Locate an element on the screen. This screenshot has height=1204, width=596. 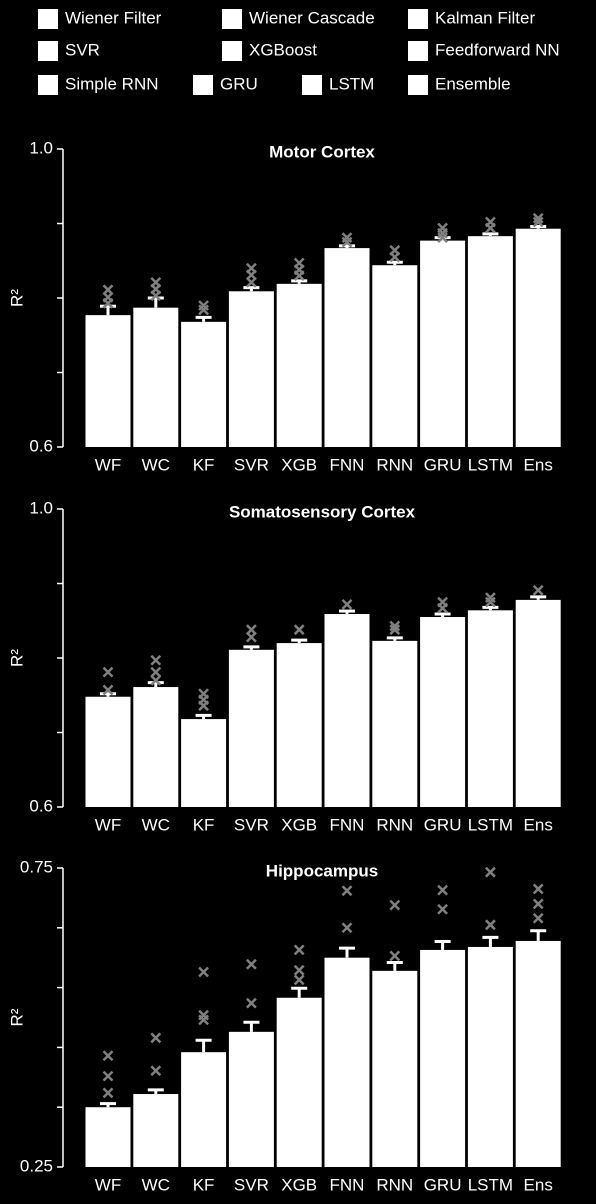
x-tick-label: LSTM is located at coordinates (490, 824).